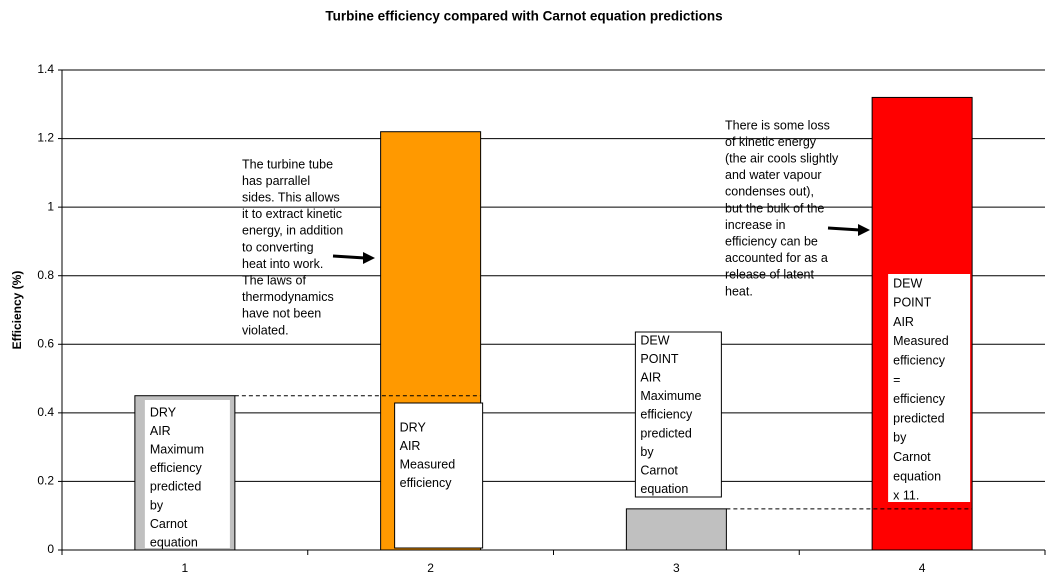  What do you see at coordinates (769, 192) in the screenshot?
I see `annotation-text: condenses out),` at bounding box center [769, 192].